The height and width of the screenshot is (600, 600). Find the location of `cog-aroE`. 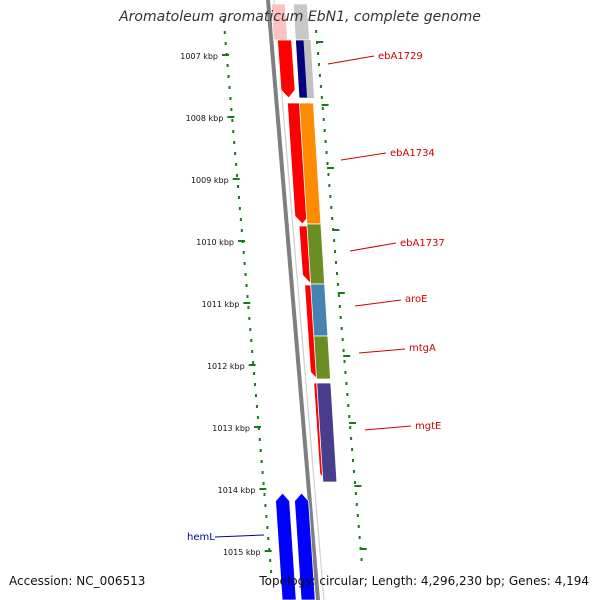

cog-aroE is located at coordinates (319, 310).